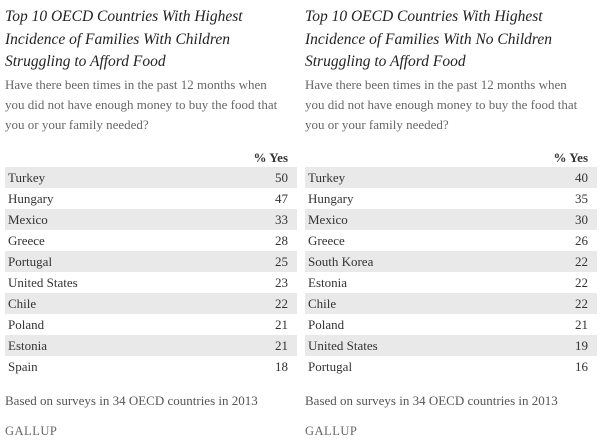 The image size is (604, 445). I want to click on percent: 18, so click(281, 366).